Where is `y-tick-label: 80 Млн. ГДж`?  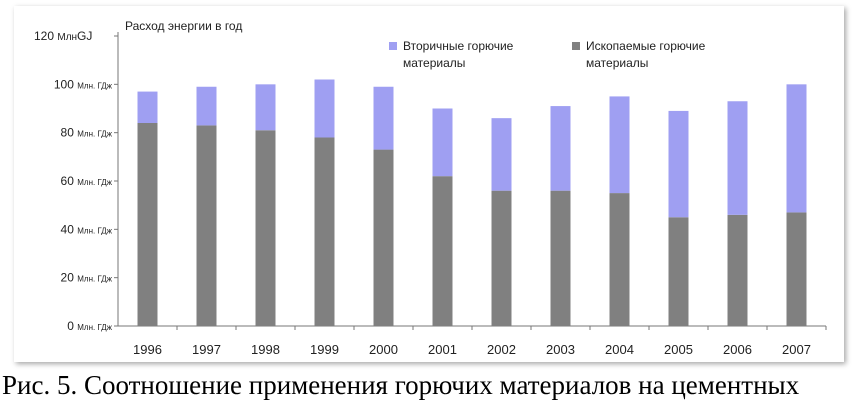 y-tick-label: 80 Млн. ГДж is located at coordinates (87, 133).